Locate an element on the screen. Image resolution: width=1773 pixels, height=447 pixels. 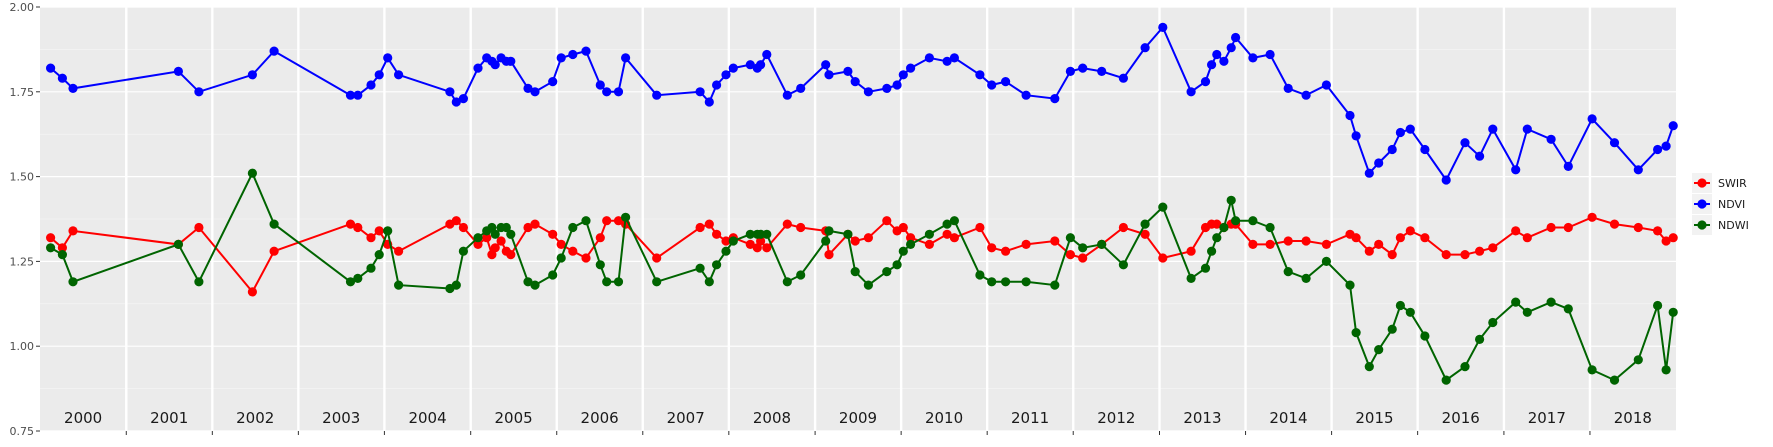
year-label: 2011 is located at coordinates (1030, 418).